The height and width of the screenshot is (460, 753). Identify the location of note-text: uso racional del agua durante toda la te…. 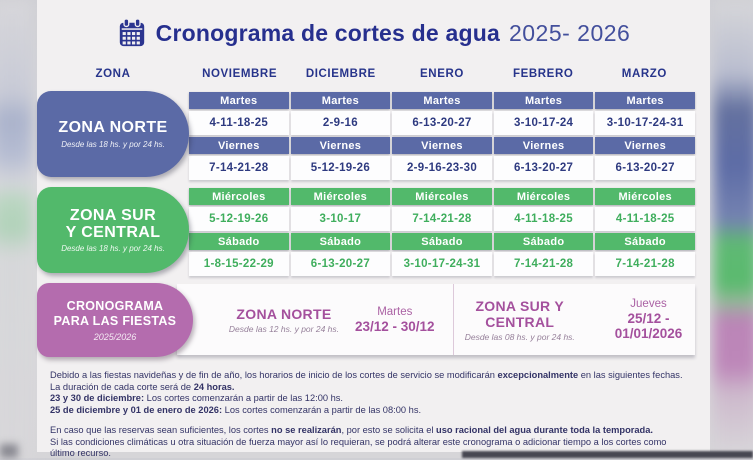
(544, 430).